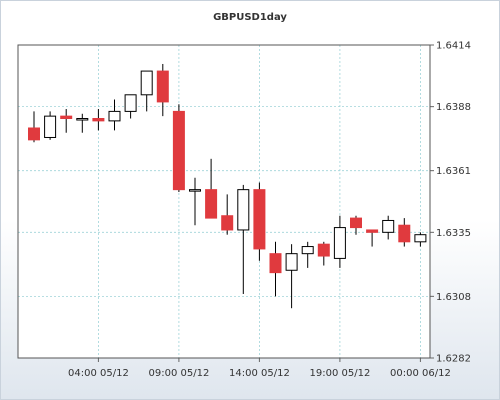 This screenshot has height=400, width=500. I want to click on x-tick-label: 19:00 05/12, so click(339, 373).